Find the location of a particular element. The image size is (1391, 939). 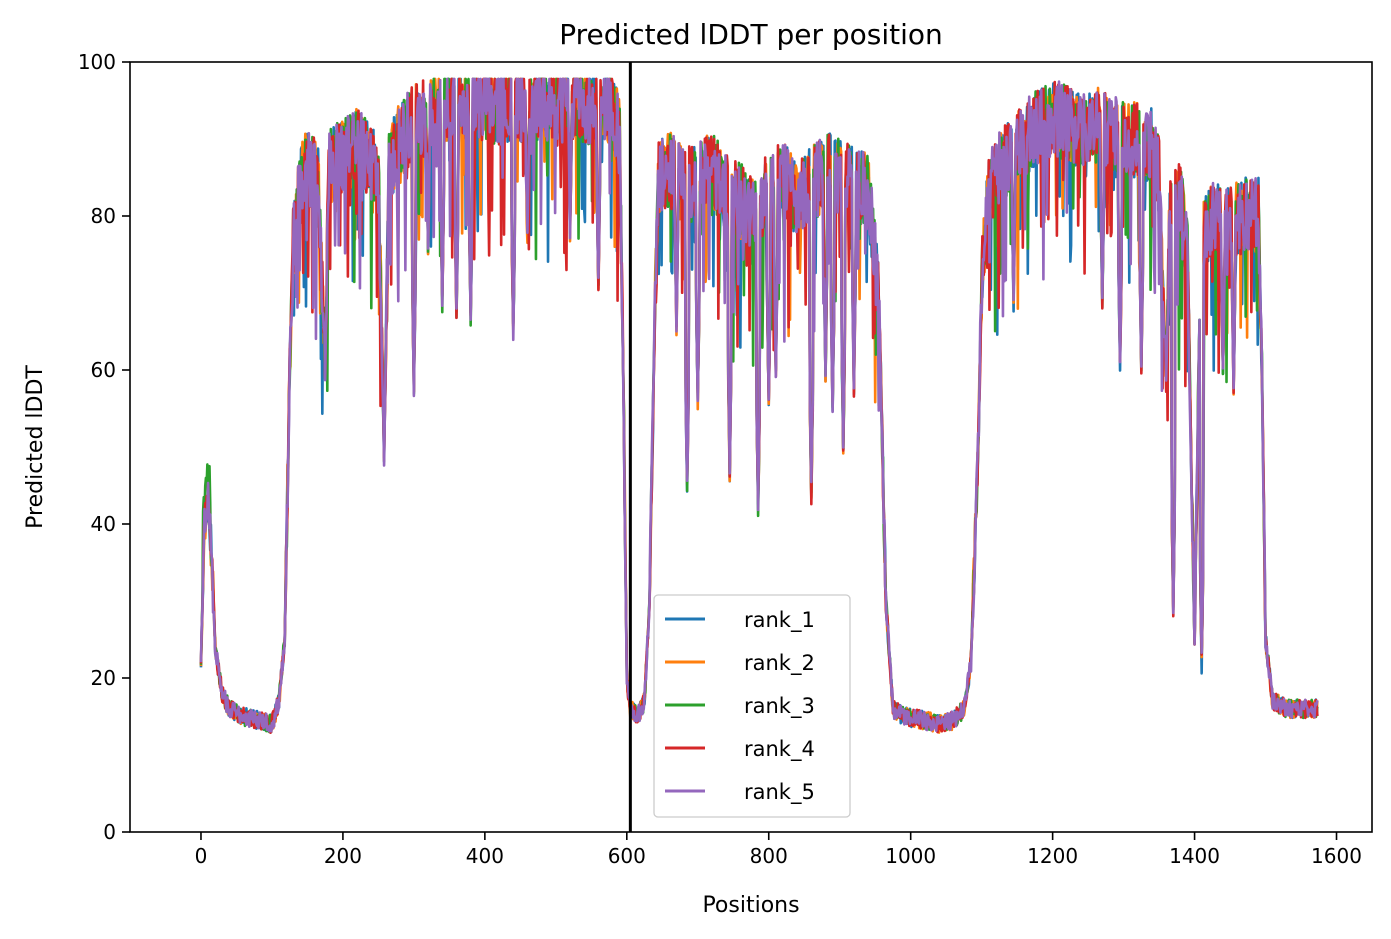

y-tick-label: 20 is located at coordinates (103, 678).